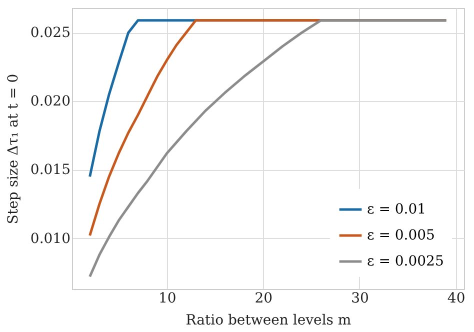 The width and height of the screenshot is (474, 332). Describe the element at coordinates (263, 298) in the screenshot. I see `x-tick-label: 20` at that location.